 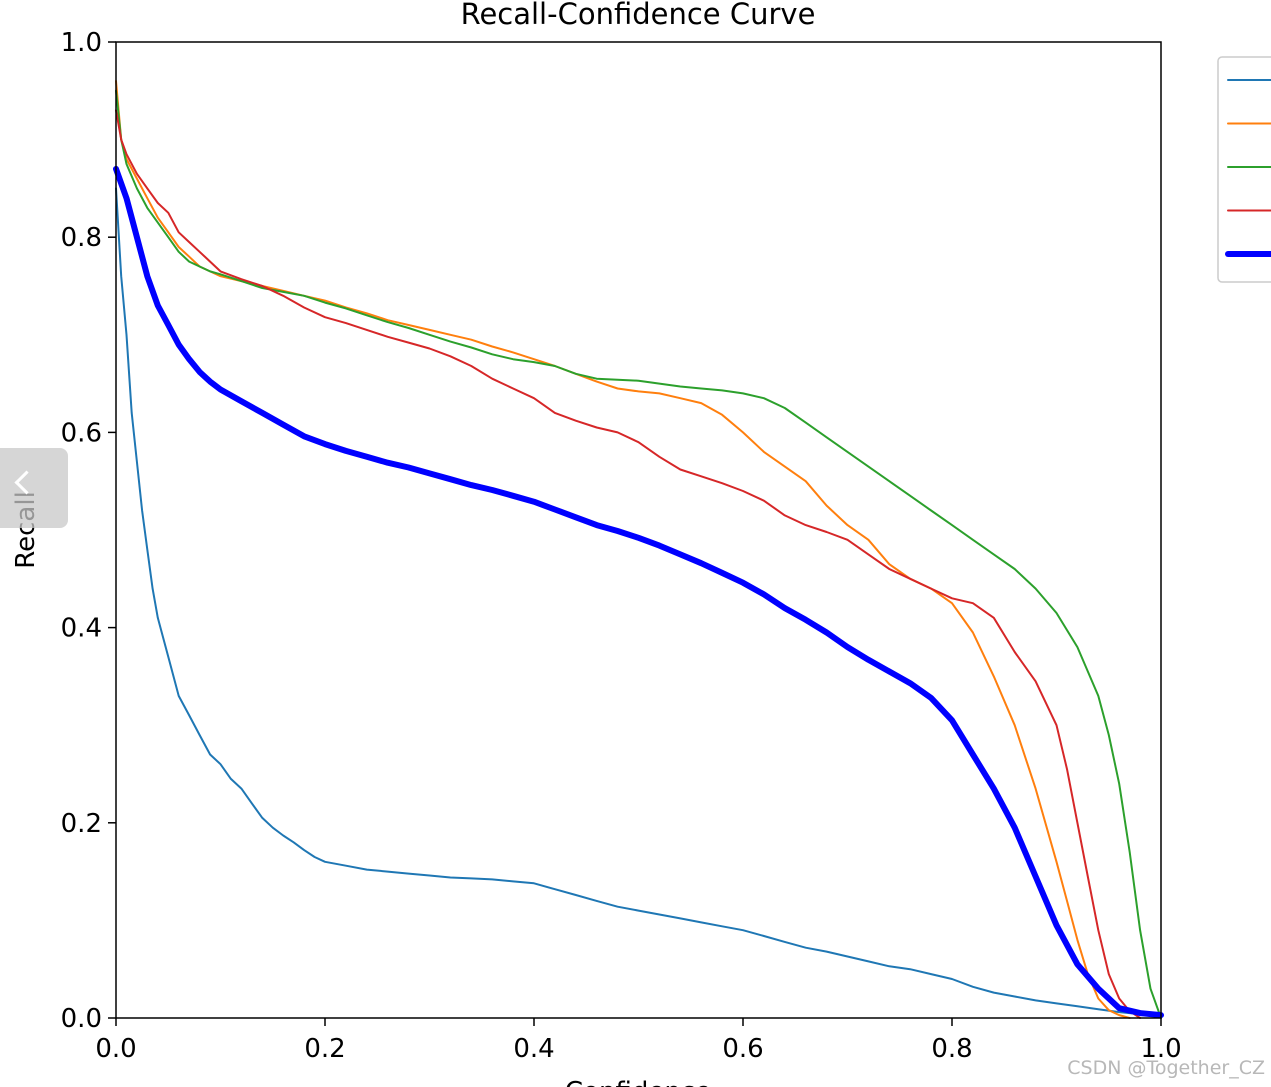 What do you see at coordinates (638, 1082) in the screenshot?
I see `x-axis-label: Confidence` at bounding box center [638, 1082].